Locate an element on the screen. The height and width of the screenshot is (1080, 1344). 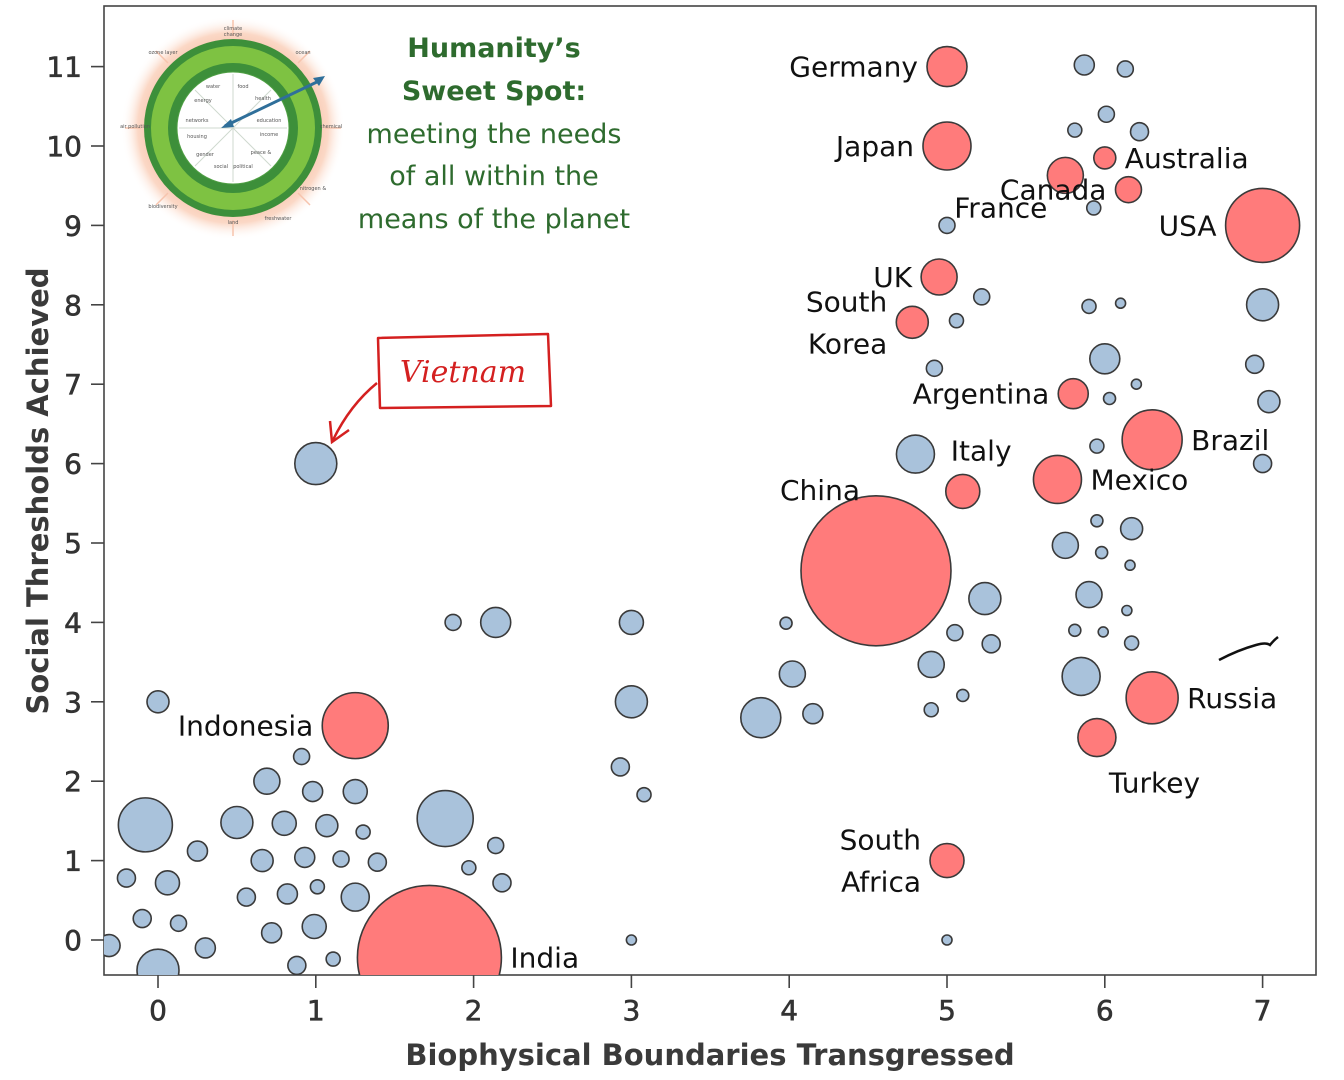
country-label: China is located at coordinates (820, 490).